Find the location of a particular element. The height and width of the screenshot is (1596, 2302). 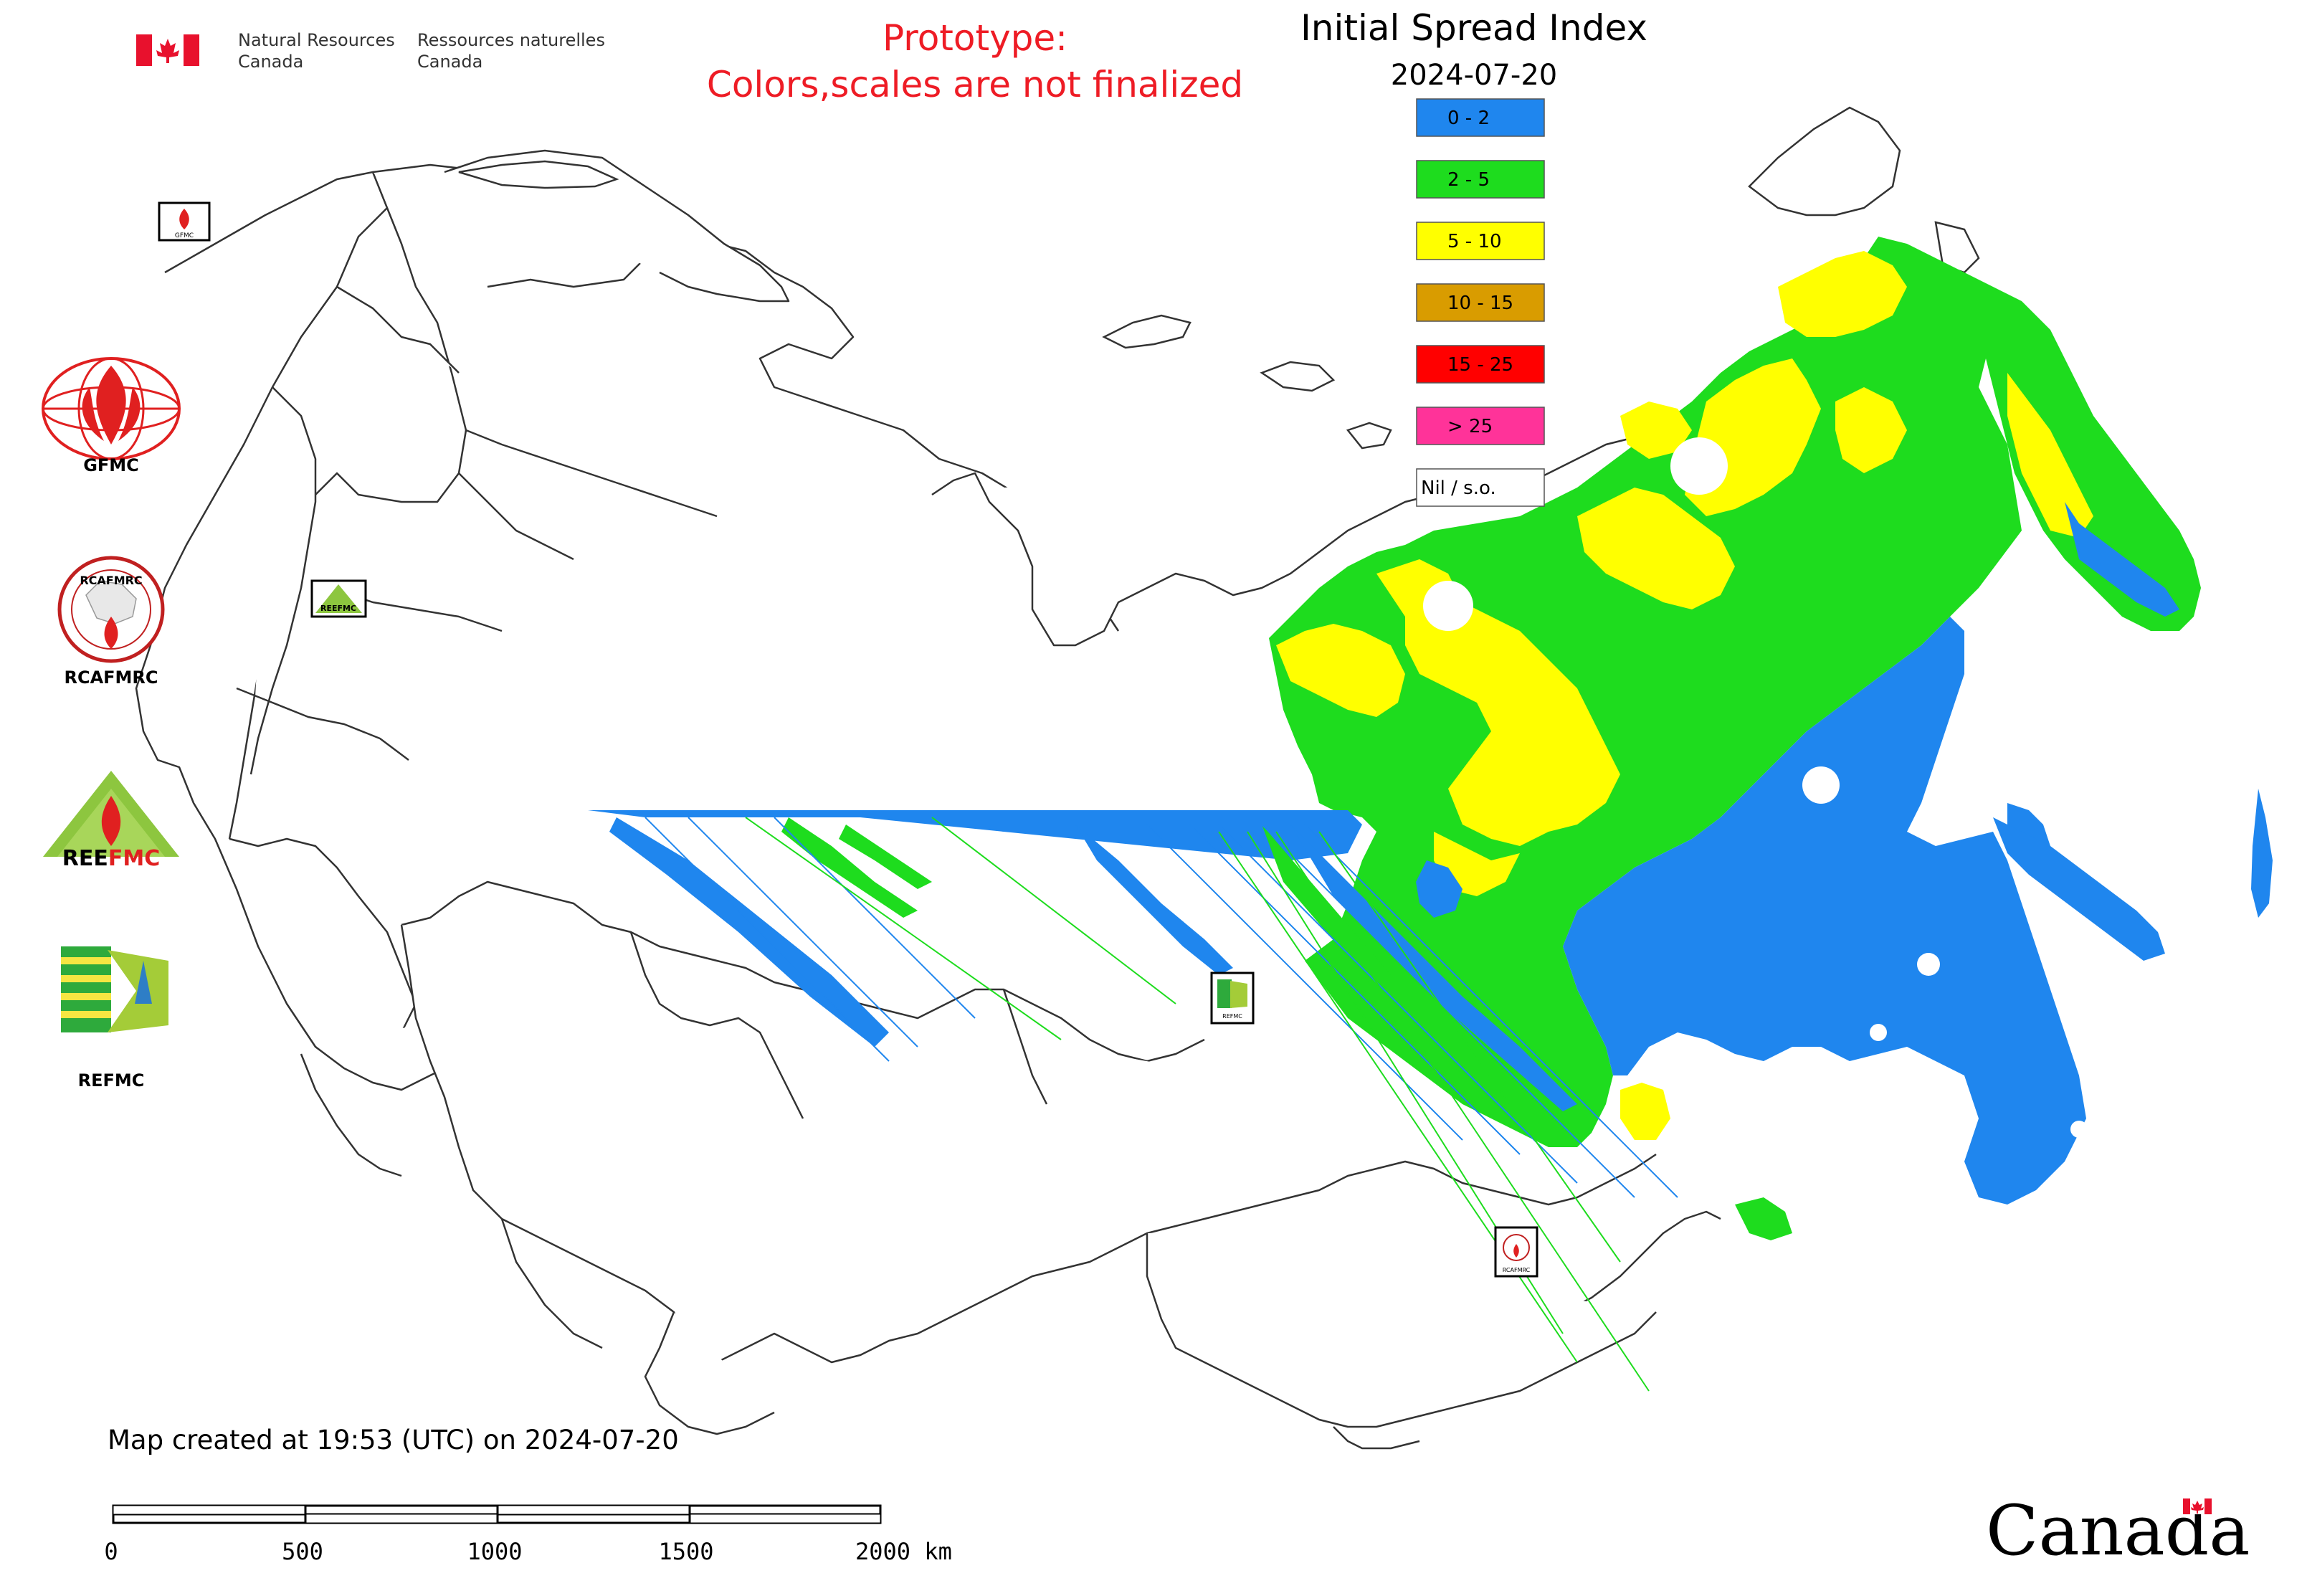

arctic-islands is located at coordinates (1219, 278).